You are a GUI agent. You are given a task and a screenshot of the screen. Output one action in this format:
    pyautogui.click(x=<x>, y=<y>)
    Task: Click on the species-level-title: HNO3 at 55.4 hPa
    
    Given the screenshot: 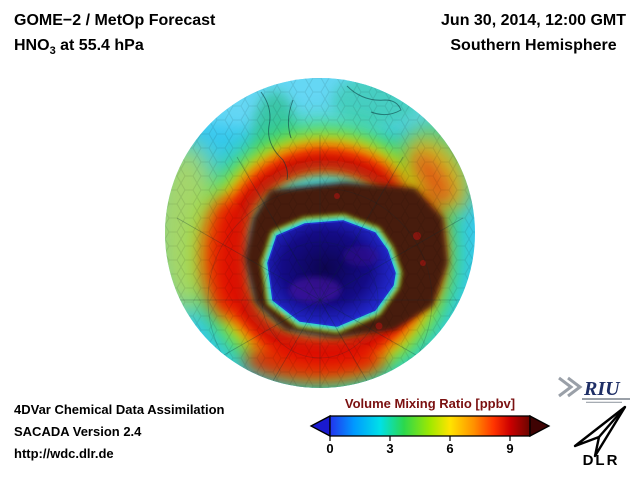 What is the action you would take?
    pyautogui.click(x=114, y=48)
    